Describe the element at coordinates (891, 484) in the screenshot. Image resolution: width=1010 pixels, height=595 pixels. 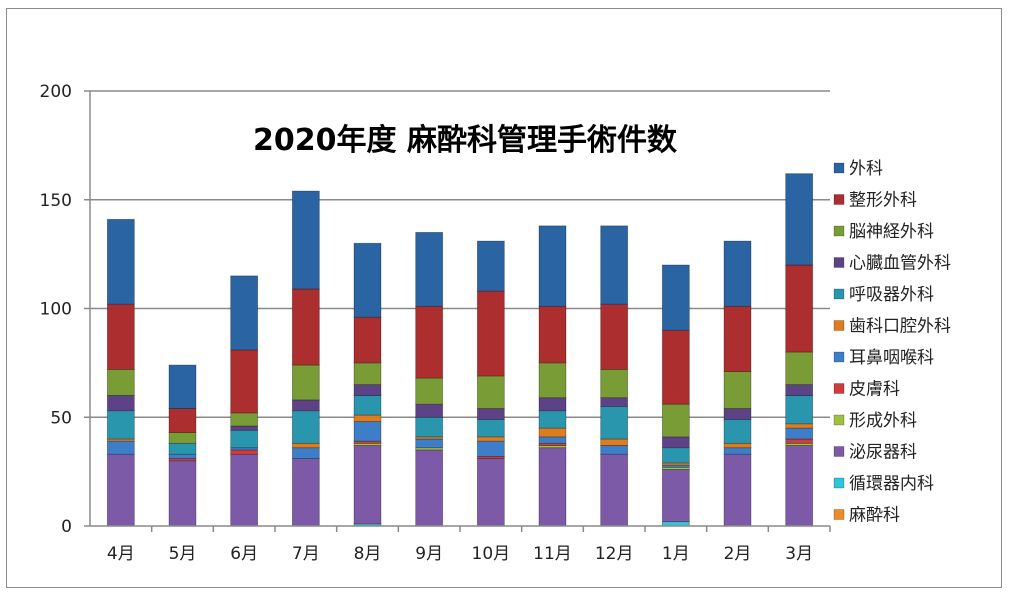
I see `legend-label: 循環器内科` at that location.